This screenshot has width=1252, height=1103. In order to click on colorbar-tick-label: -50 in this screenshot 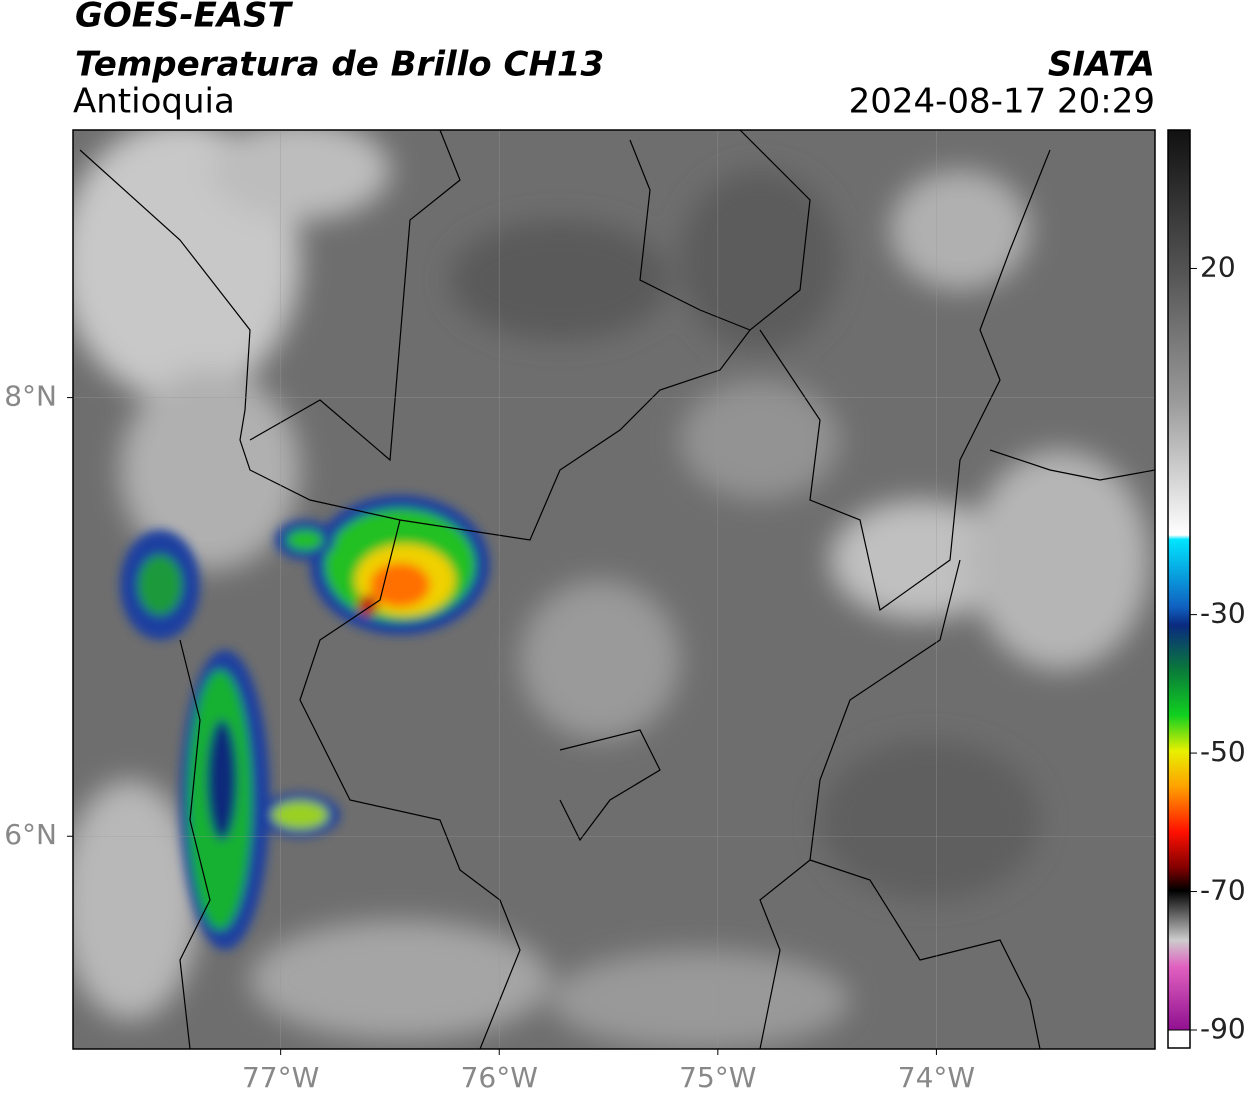, I will do `click(1223, 751)`.